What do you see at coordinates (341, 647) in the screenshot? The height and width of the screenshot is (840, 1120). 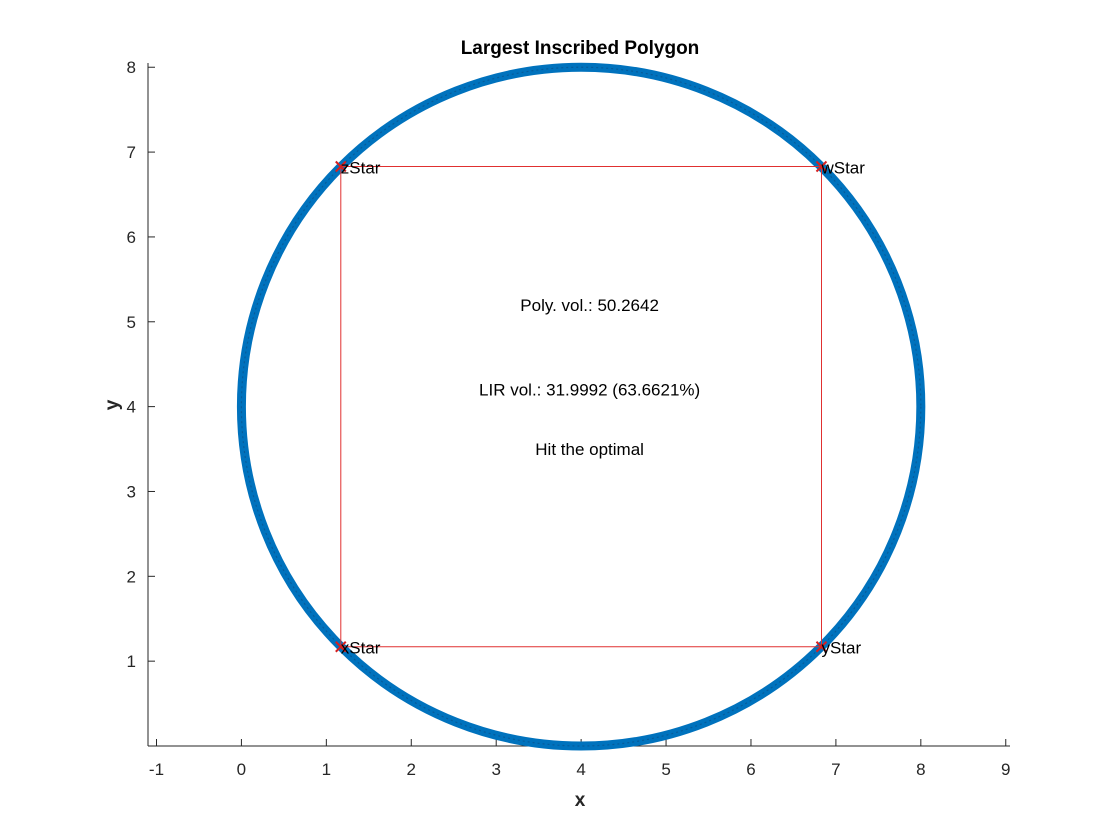 I see `vertex-marker-xstar` at bounding box center [341, 647].